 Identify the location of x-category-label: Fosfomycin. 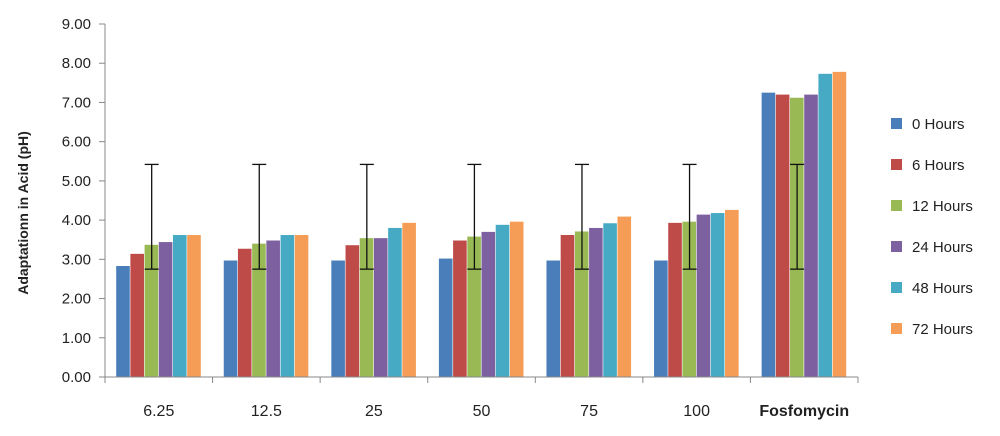
(804, 411).